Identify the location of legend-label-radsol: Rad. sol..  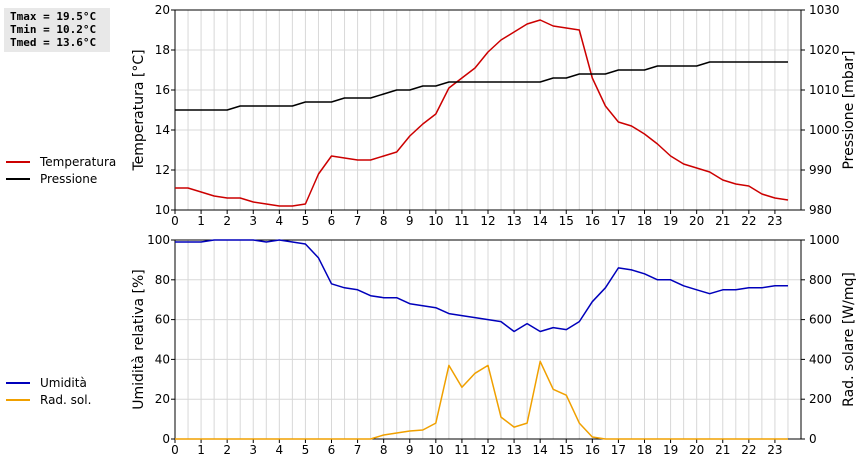
(66, 399).